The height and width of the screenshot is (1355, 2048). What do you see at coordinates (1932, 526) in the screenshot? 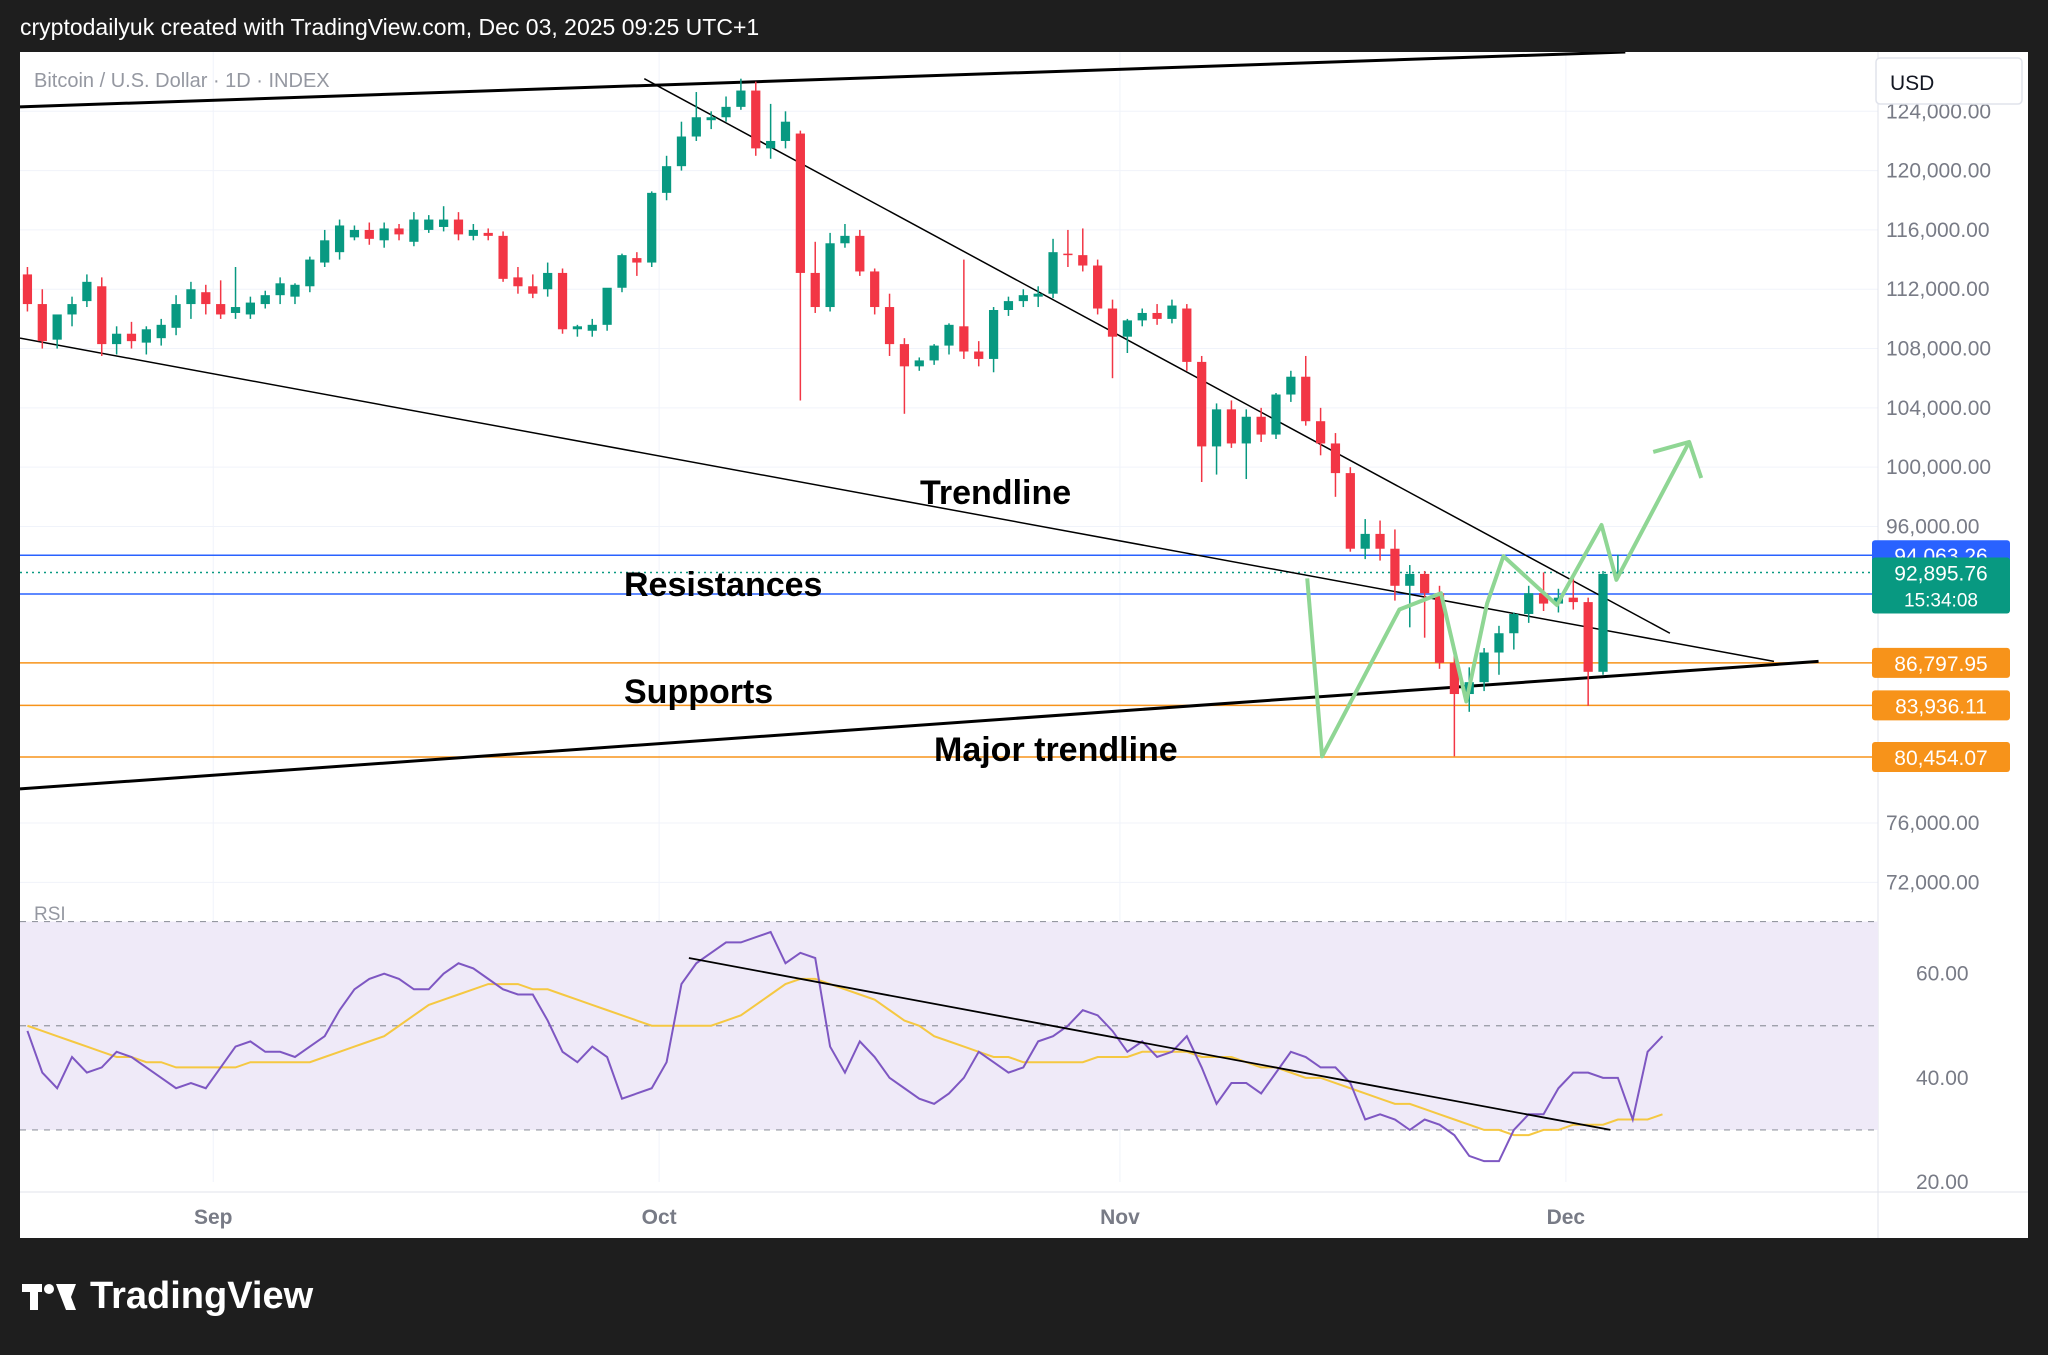
I see `price-tick-label: 96,000.00` at bounding box center [1932, 526].